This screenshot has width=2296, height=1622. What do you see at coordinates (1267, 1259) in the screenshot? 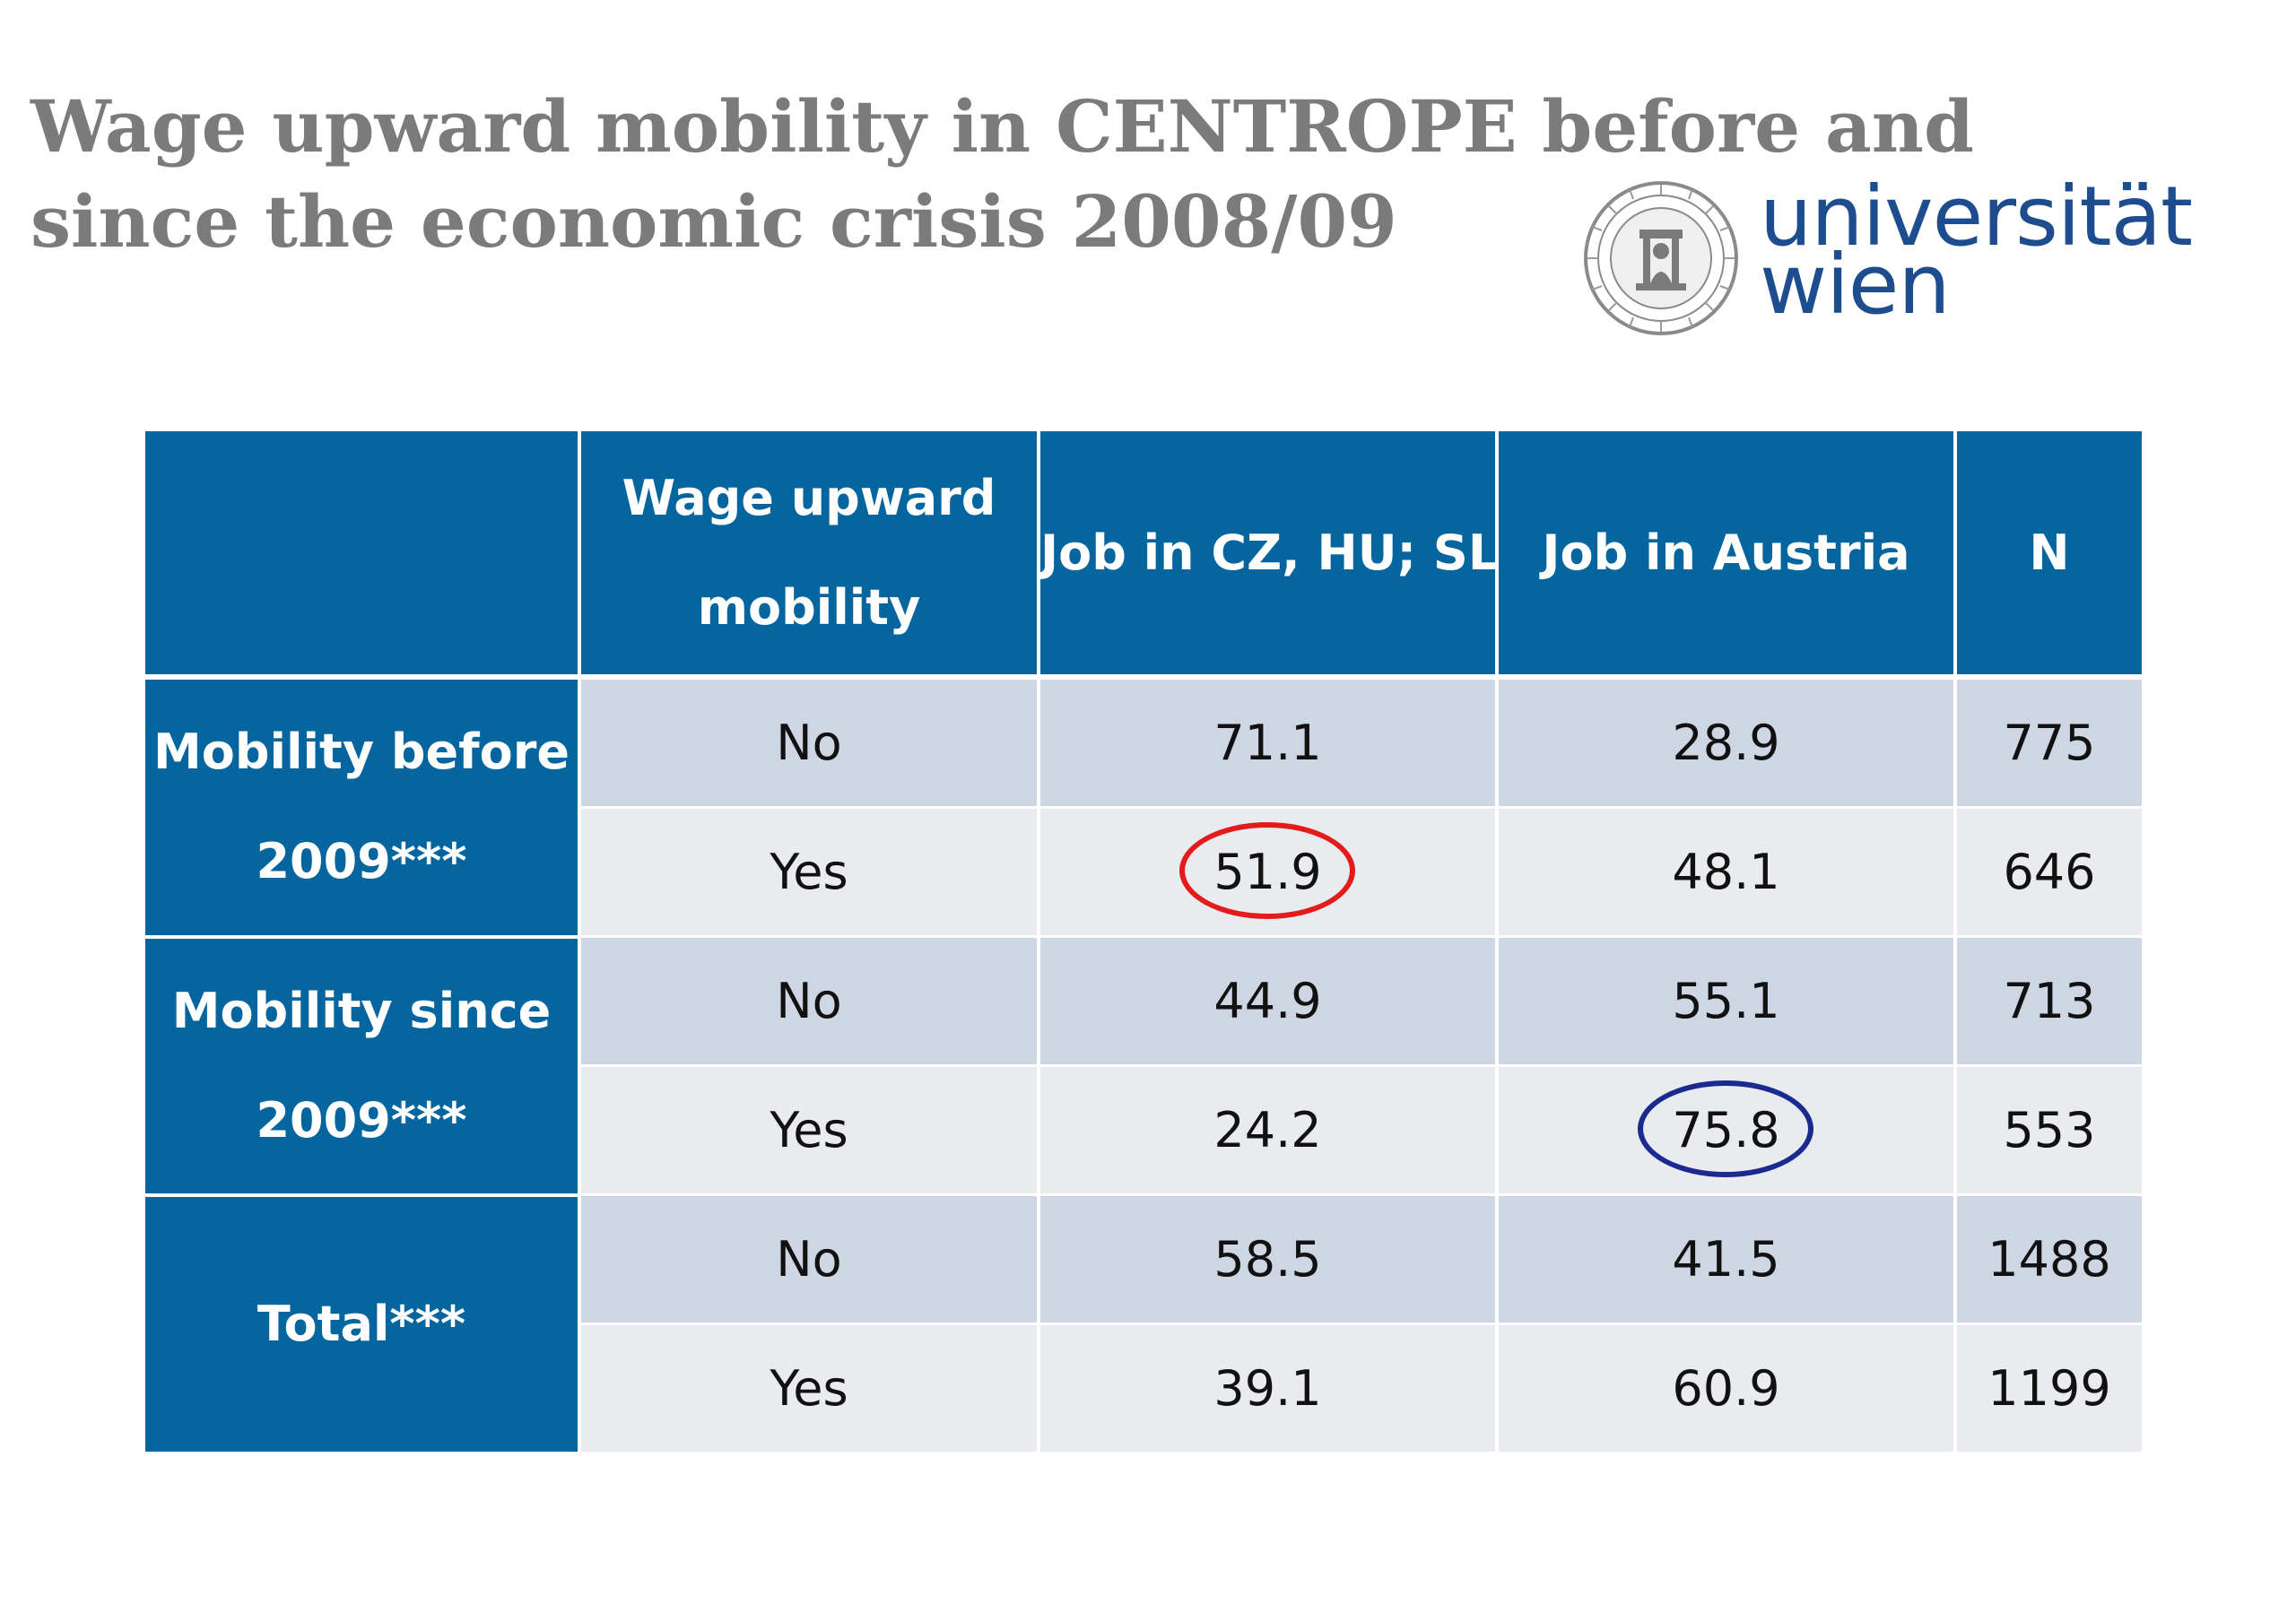
I see `cell-cz: 58.5` at bounding box center [1267, 1259].